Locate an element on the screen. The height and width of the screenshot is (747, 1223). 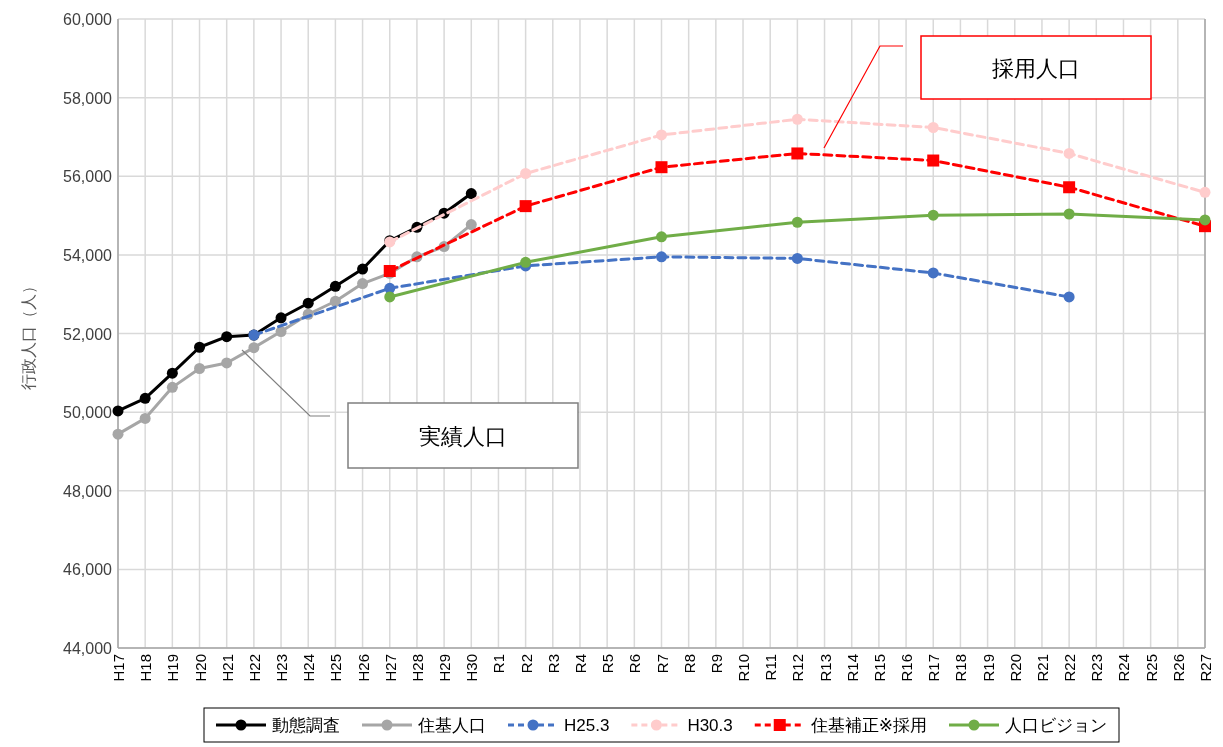
x-tick-label: R23 is located at coordinates (1097, 668).